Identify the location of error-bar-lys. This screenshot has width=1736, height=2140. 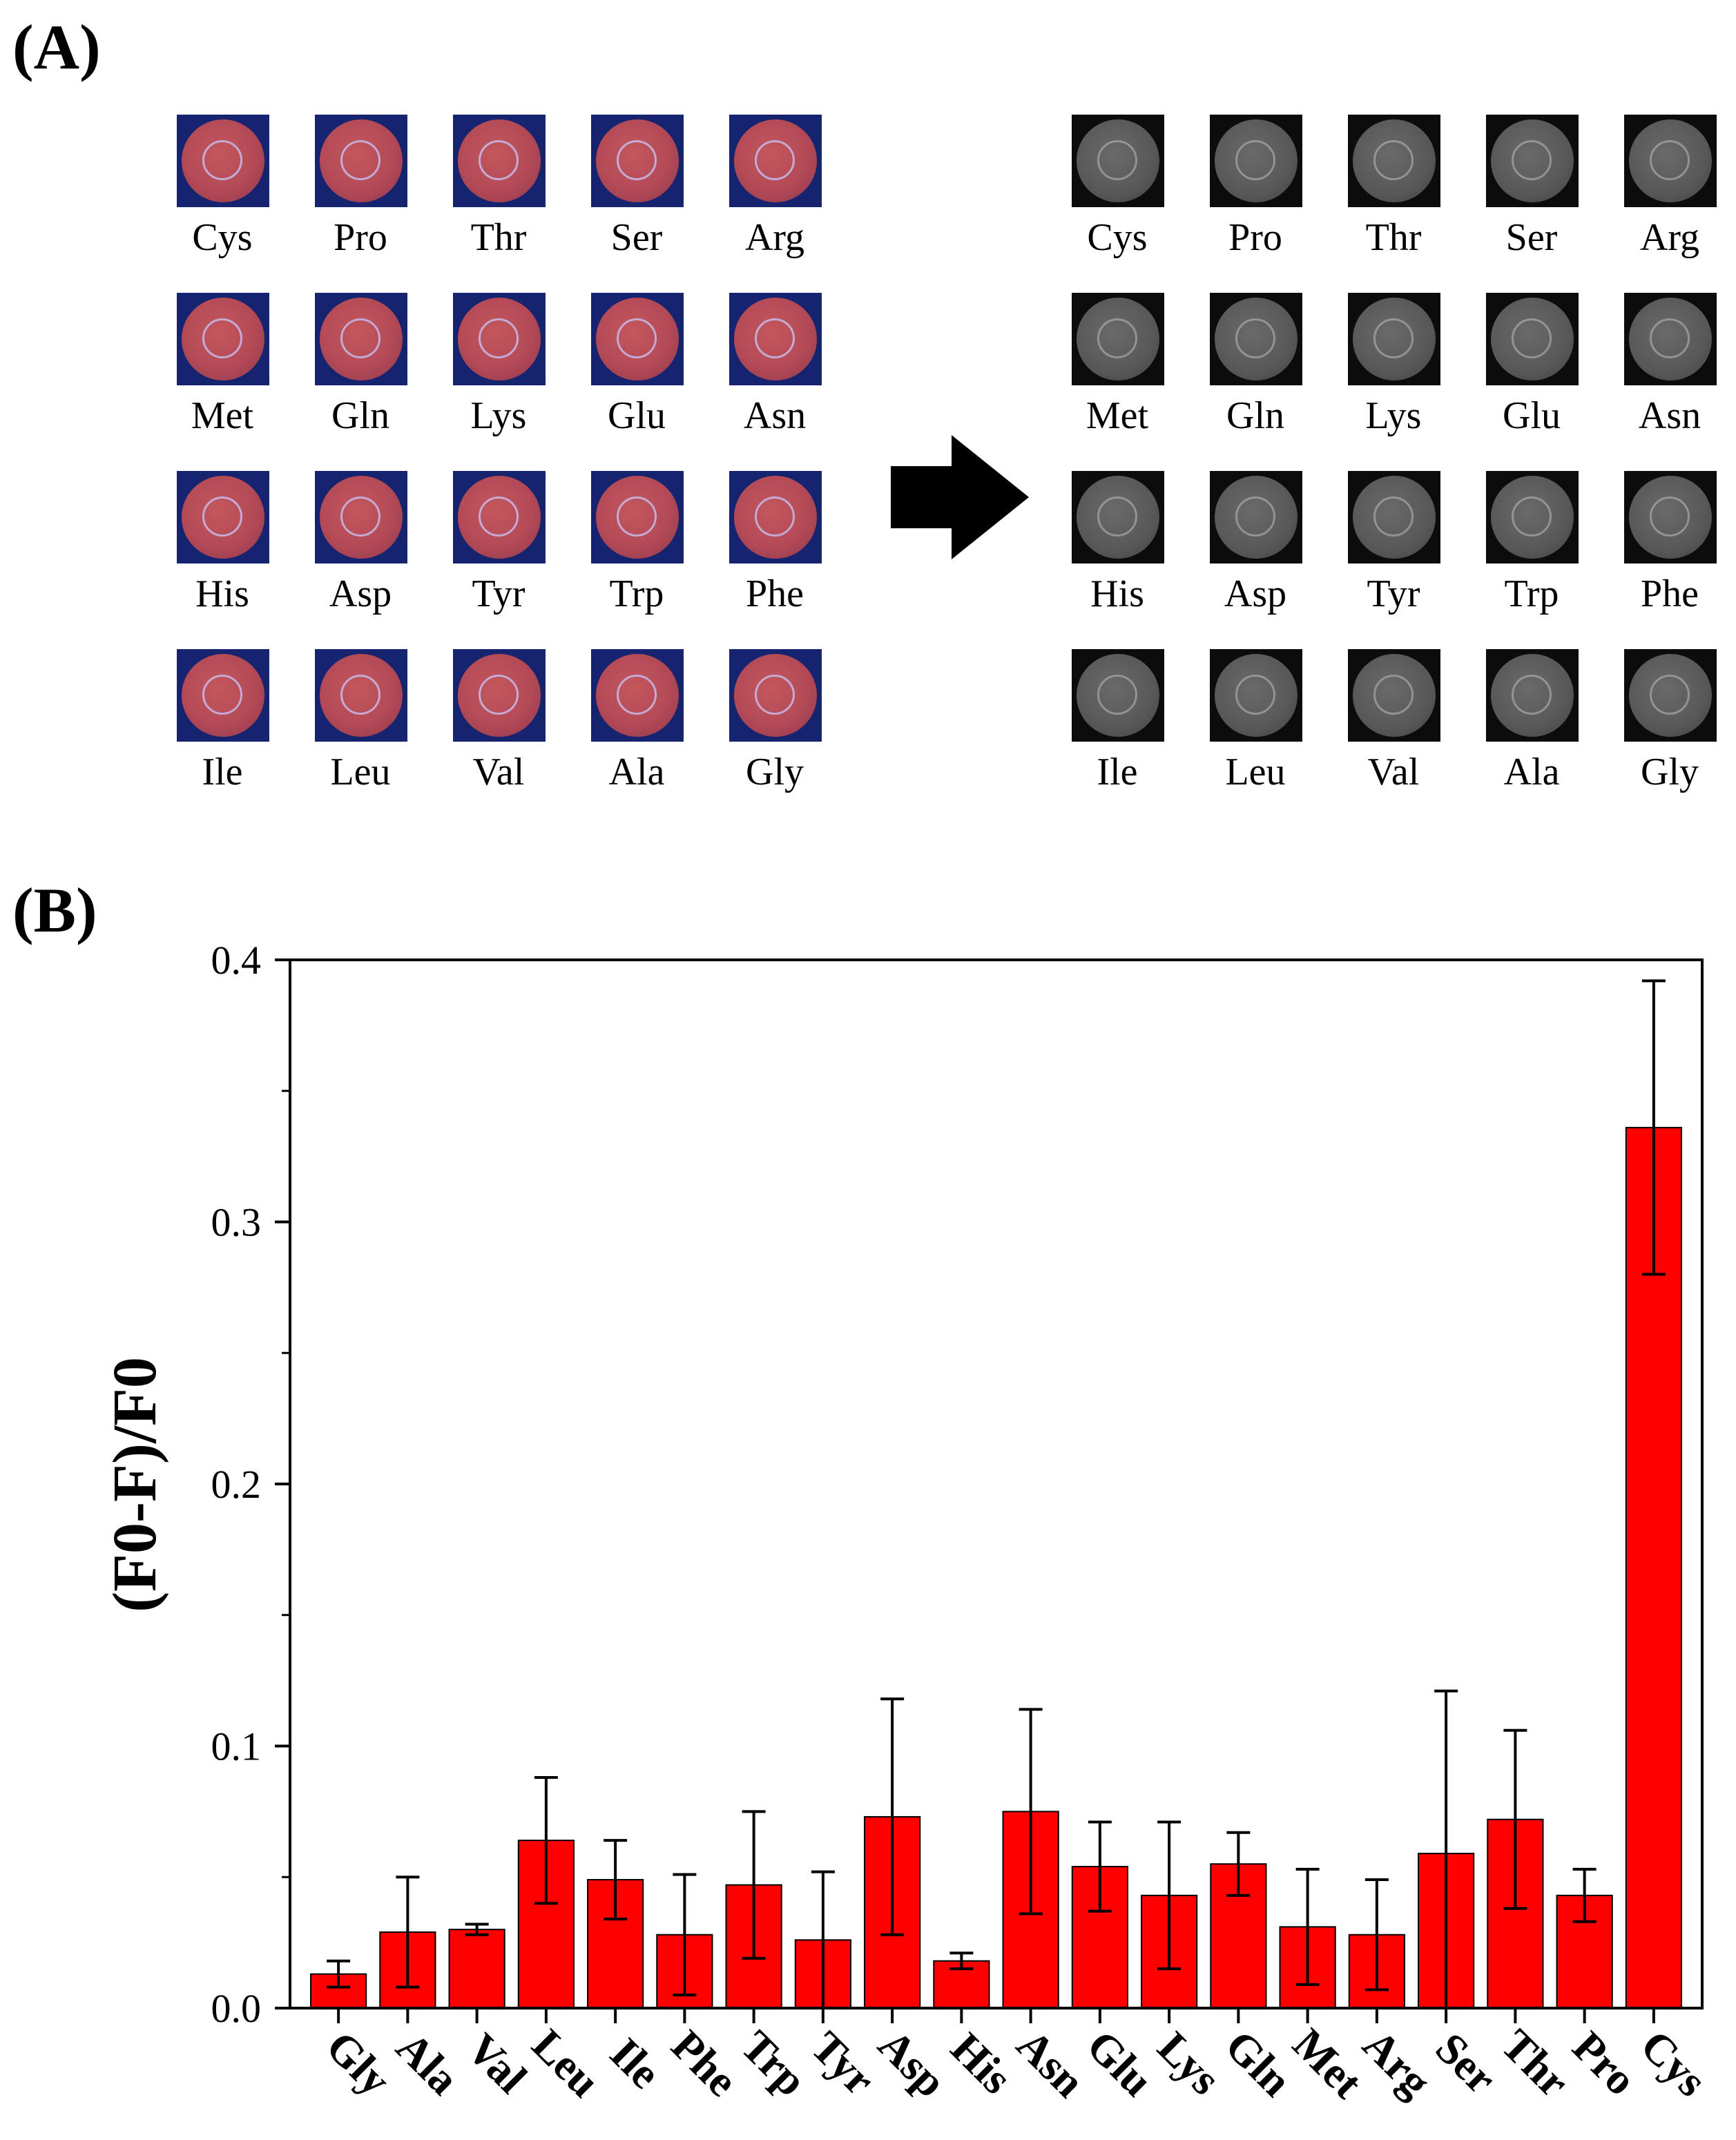
(1169, 1895).